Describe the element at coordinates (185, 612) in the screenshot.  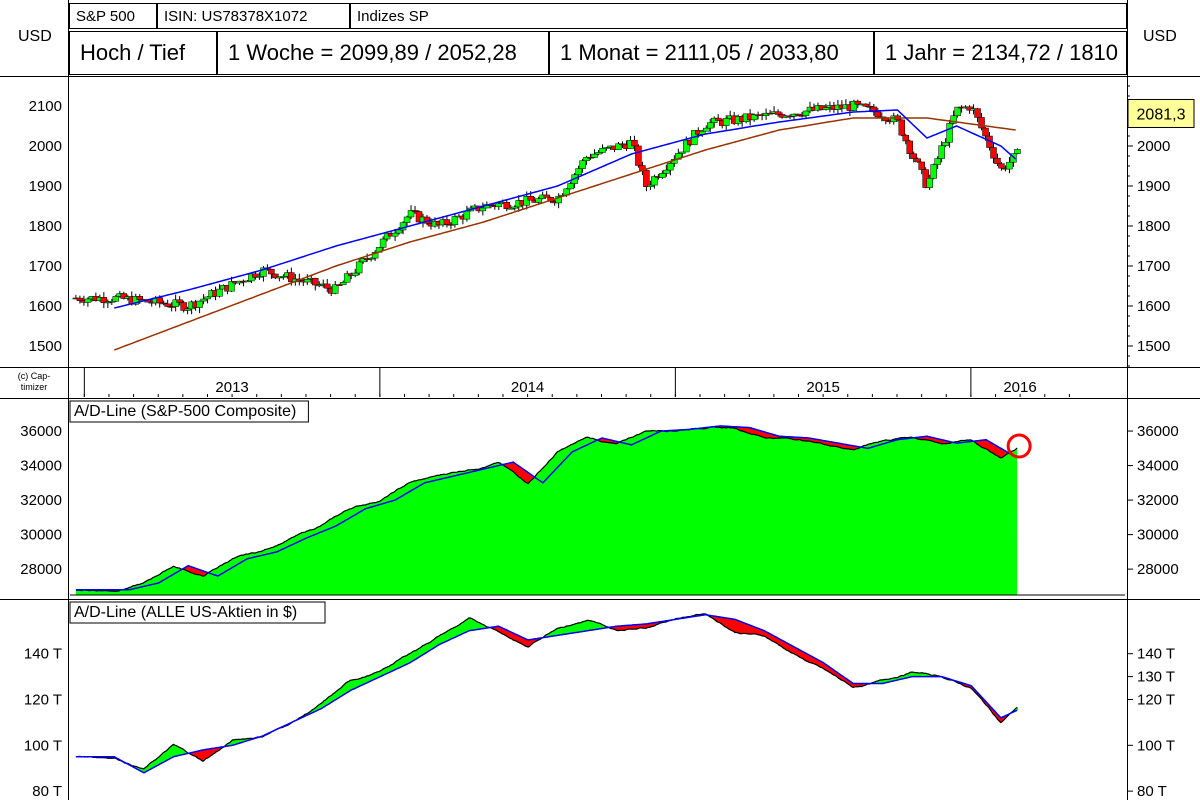
I see `ad-all-us-title-text: A/D-Line (ALLE US-Aktien in $)` at that location.